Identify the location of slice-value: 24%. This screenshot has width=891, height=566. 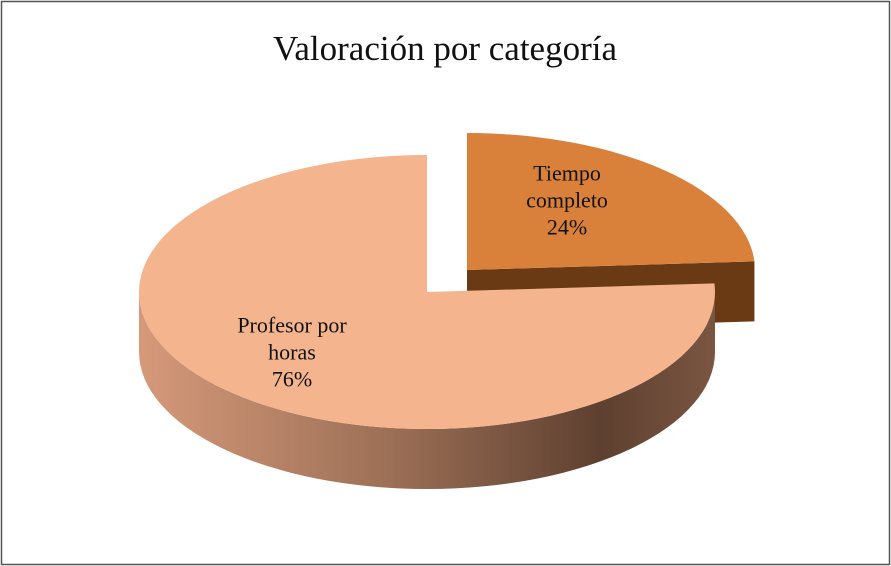
(567, 227).